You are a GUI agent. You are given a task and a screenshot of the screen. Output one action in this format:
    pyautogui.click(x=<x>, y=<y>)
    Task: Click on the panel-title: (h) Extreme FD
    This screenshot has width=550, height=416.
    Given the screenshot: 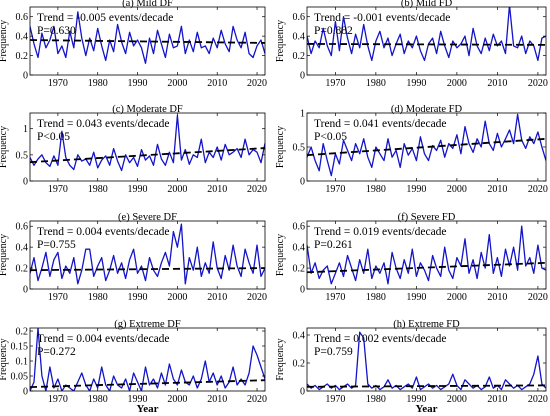 What is the action you would take?
    pyautogui.click(x=426, y=324)
    